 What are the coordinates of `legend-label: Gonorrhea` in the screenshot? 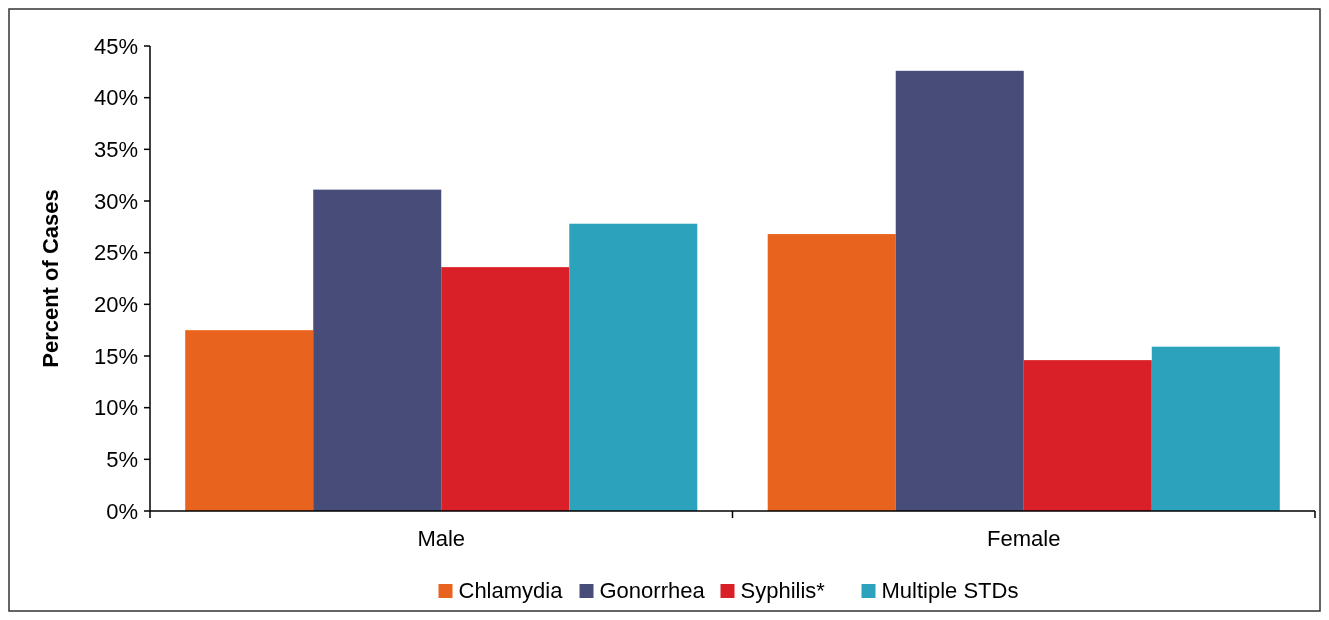 It's located at (652, 590).